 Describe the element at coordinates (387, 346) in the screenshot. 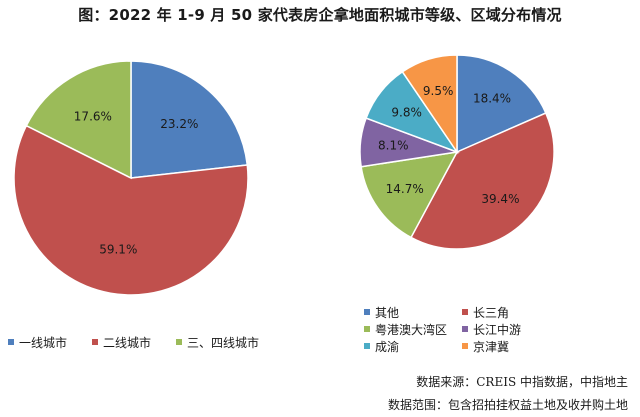

I see `legend-2-label-5: 成渝` at that location.